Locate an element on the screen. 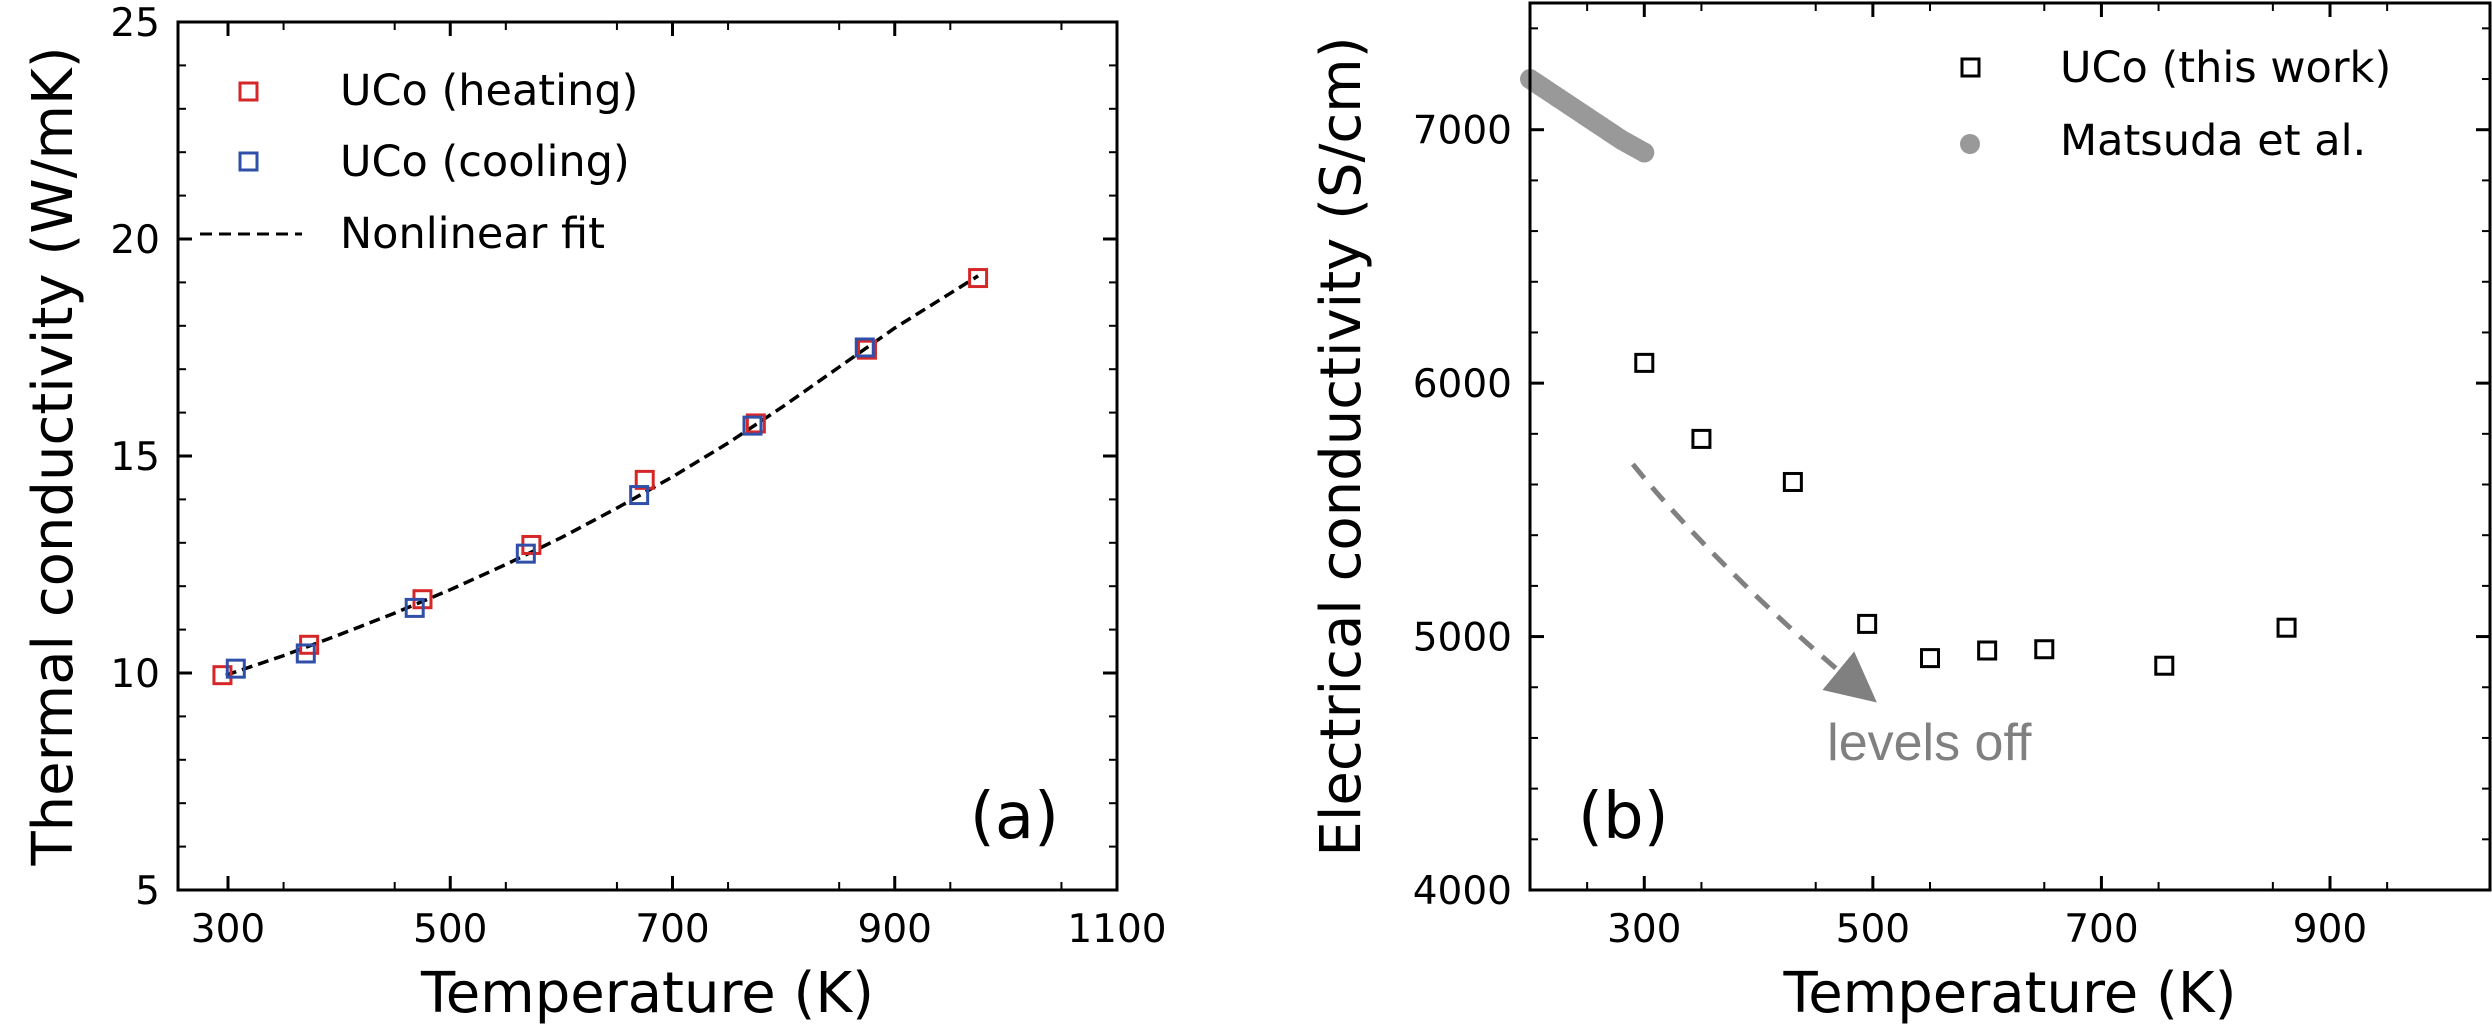 The width and height of the screenshot is (2492, 1030). annotation-arrow is located at coordinates (1753, 582).